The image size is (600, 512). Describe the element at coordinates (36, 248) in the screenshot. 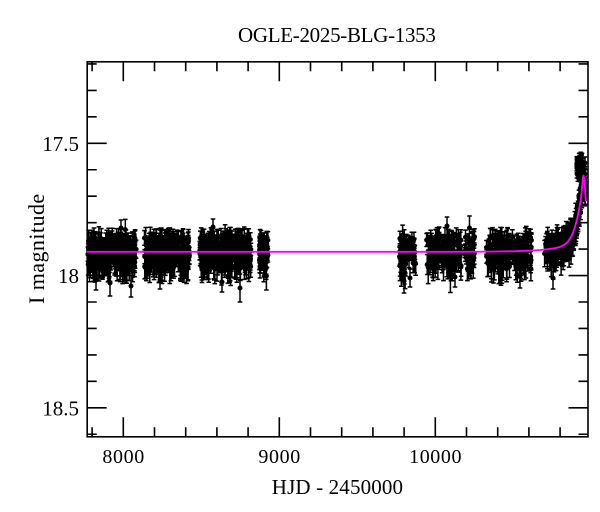

I see `svg-text: I magnitude` at that location.